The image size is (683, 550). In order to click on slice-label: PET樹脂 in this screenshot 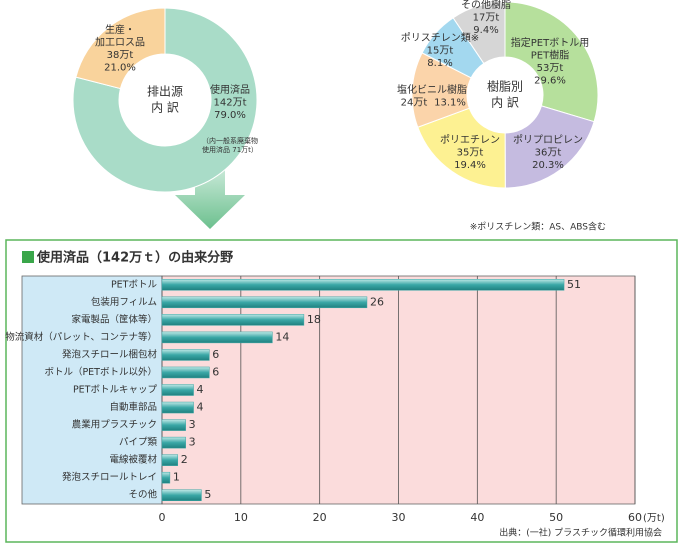, I will do `click(550, 55)`.